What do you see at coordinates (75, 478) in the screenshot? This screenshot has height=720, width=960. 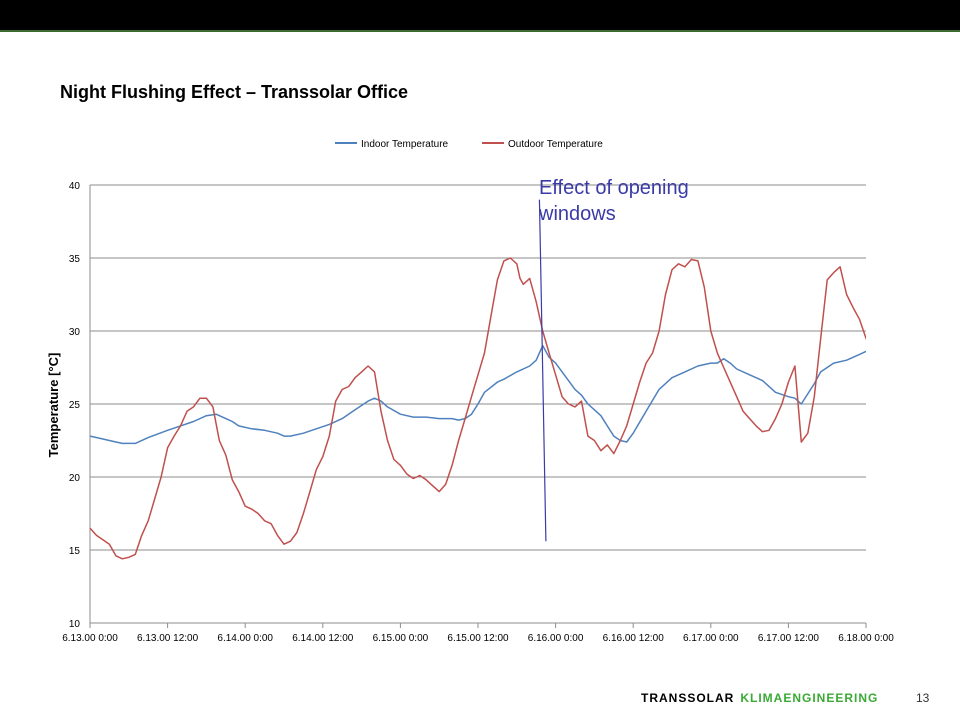 I see `y-tick-label: 20` at bounding box center [75, 478].